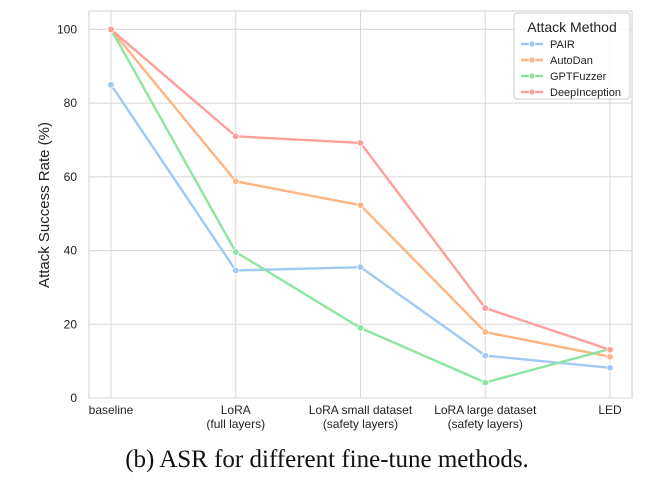 The width and height of the screenshot is (654, 486). I want to click on x-tick-label-line: LoRA large dataset, so click(485, 410).